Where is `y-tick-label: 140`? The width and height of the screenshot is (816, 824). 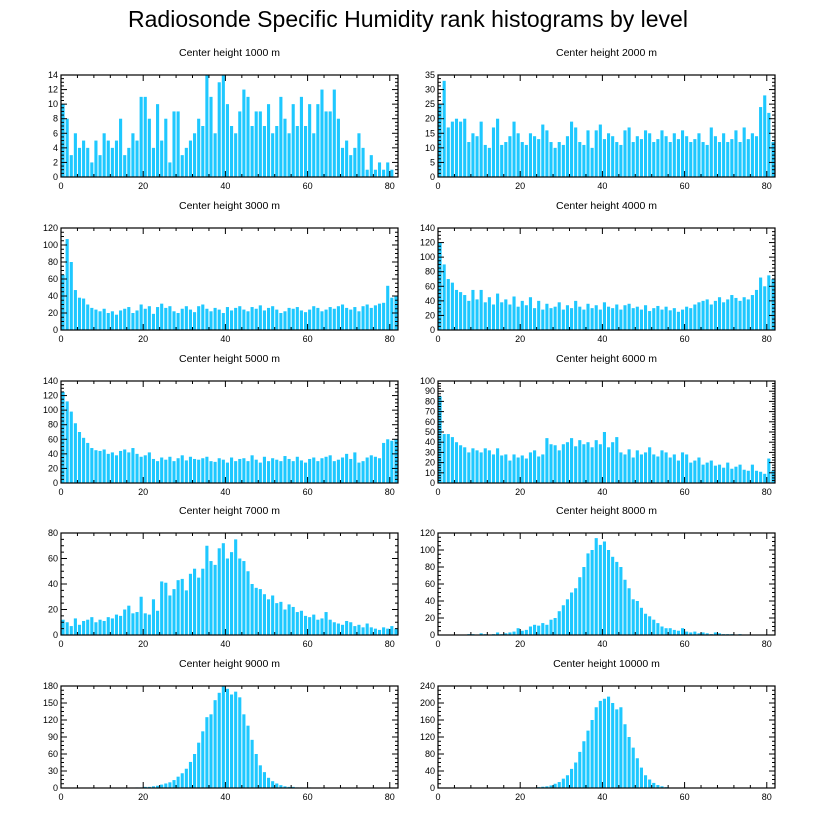
y-tick-label: 140 is located at coordinates (427, 228).